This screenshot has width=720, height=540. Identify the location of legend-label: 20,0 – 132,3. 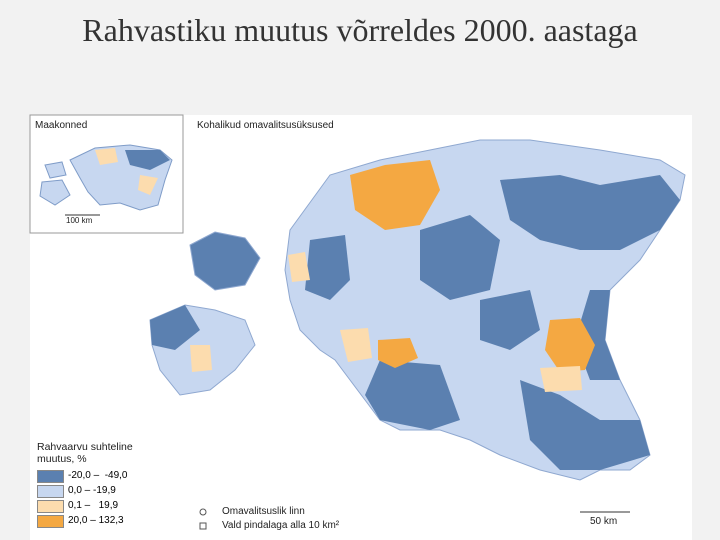
(96, 520).